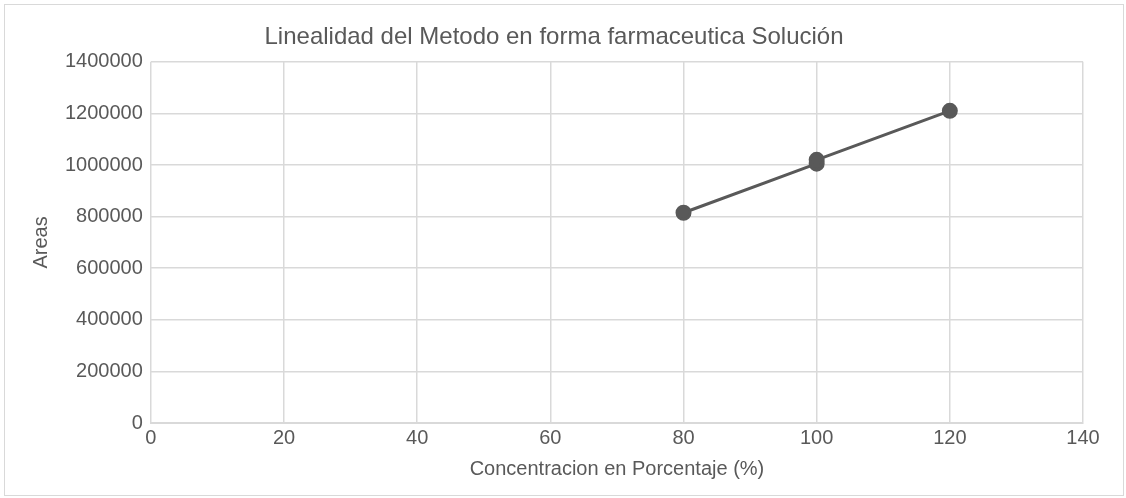 Image resolution: width=1126 pixels, height=498 pixels. What do you see at coordinates (554, 36) in the screenshot?
I see `chart-title: Linealidad del Metodo en forma farmaceutica Solución` at bounding box center [554, 36].